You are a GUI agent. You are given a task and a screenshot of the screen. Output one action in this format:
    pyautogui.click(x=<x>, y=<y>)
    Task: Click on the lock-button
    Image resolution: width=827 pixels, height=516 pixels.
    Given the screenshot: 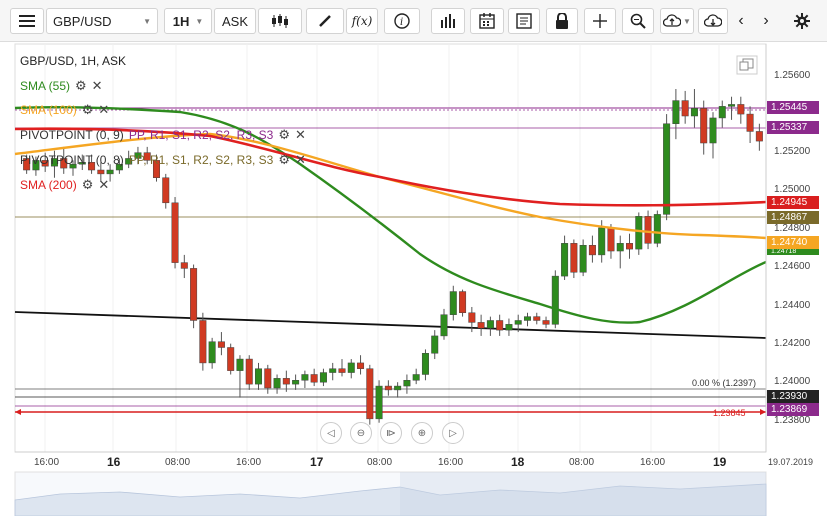 What is the action you would take?
    pyautogui.click(x=562, y=21)
    